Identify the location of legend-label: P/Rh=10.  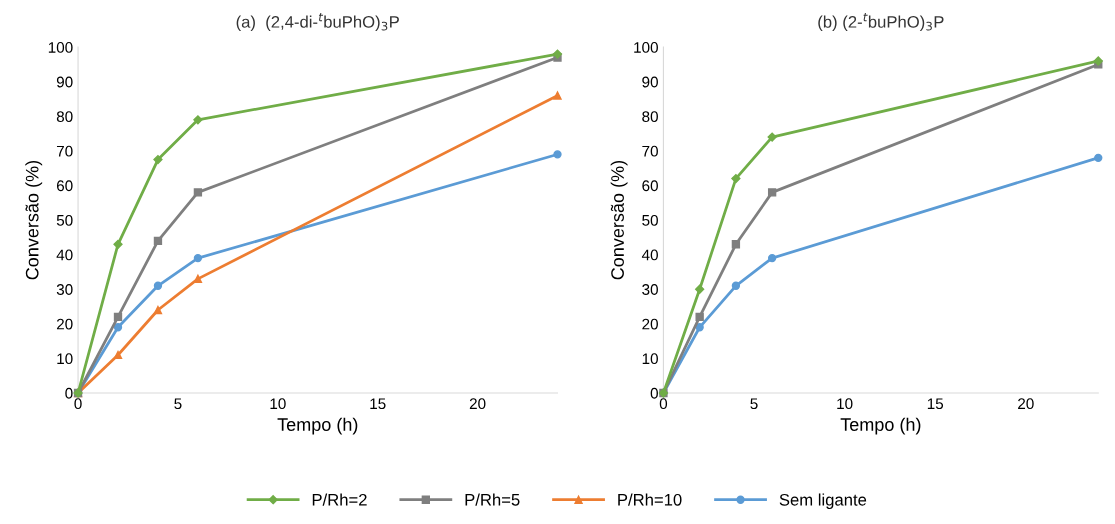
(650, 499).